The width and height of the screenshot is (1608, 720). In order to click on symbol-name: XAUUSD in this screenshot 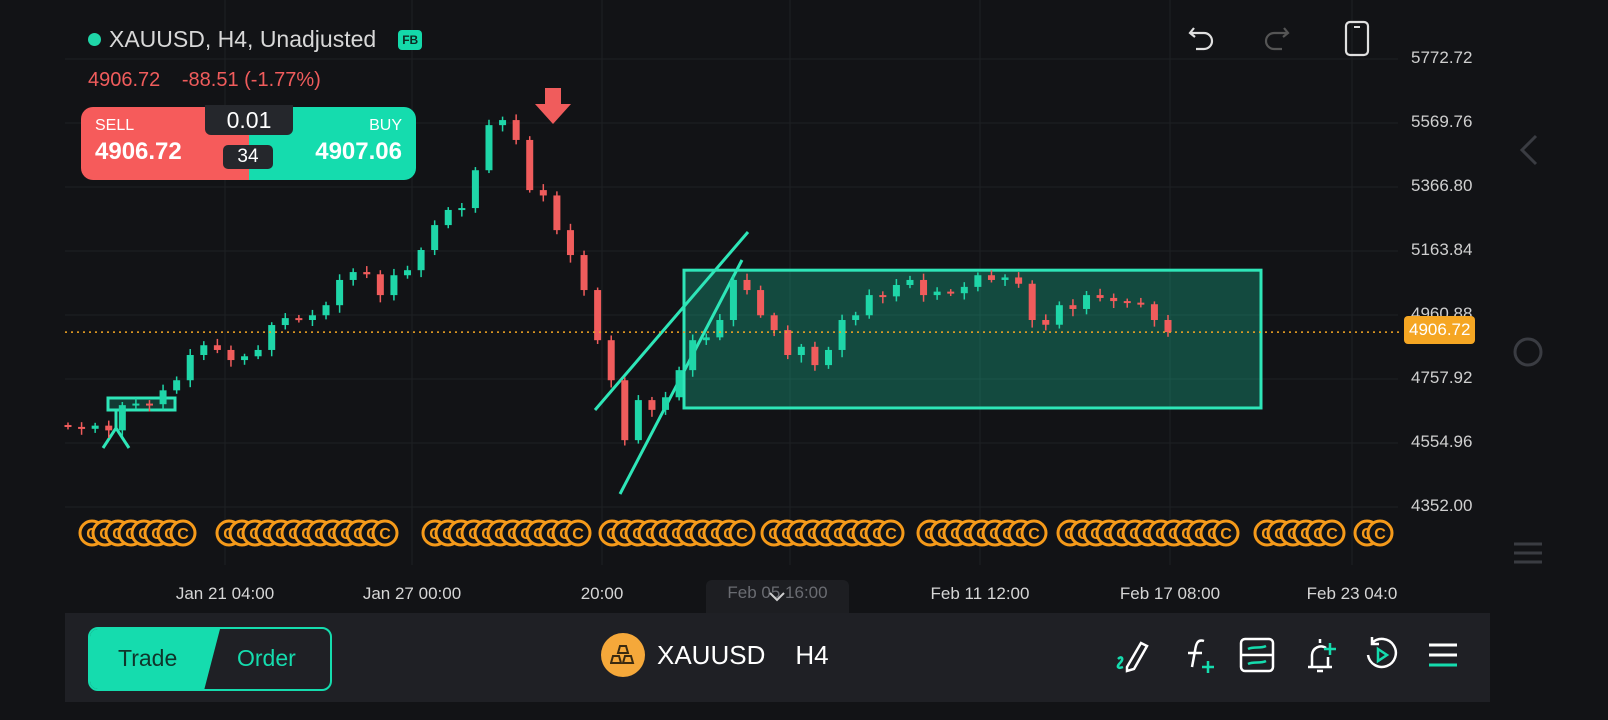, I will do `click(711, 654)`.